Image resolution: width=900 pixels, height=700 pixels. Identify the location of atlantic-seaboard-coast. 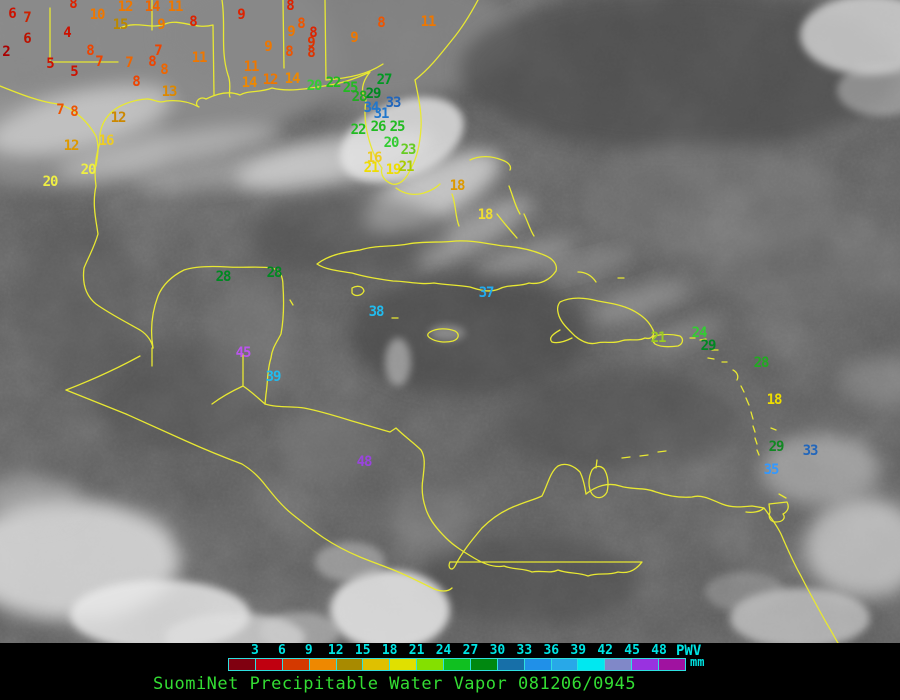
(446, 40).